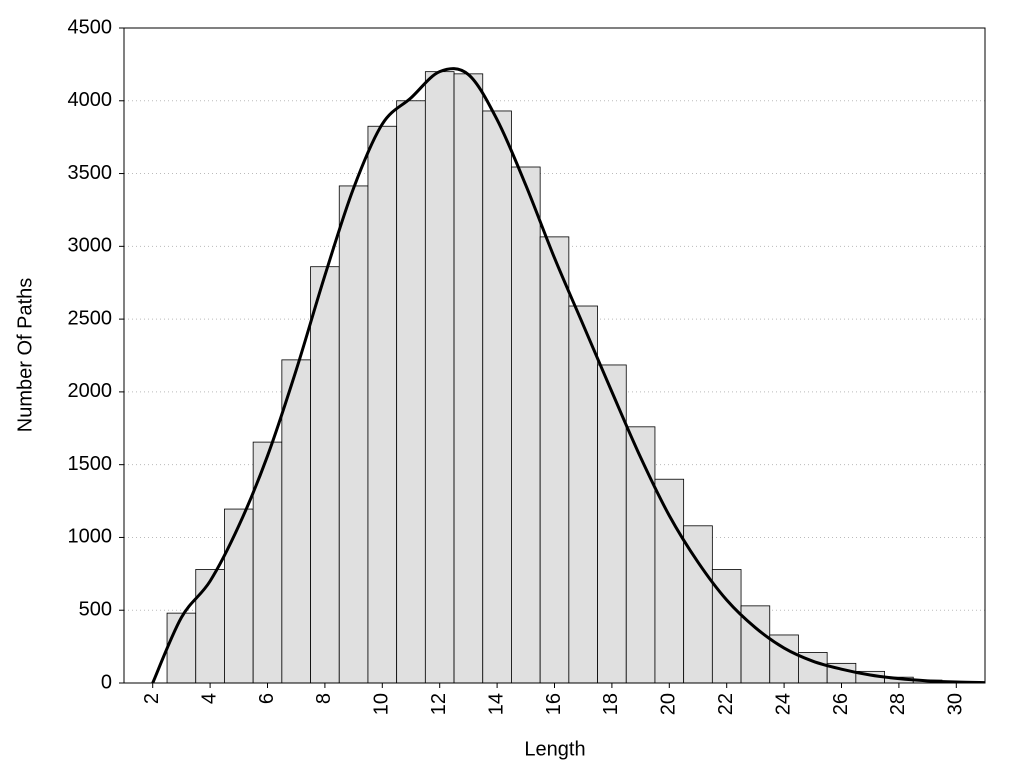  What do you see at coordinates (90, 173) in the screenshot?
I see `y-tick-label: 3500` at bounding box center [90, 173].